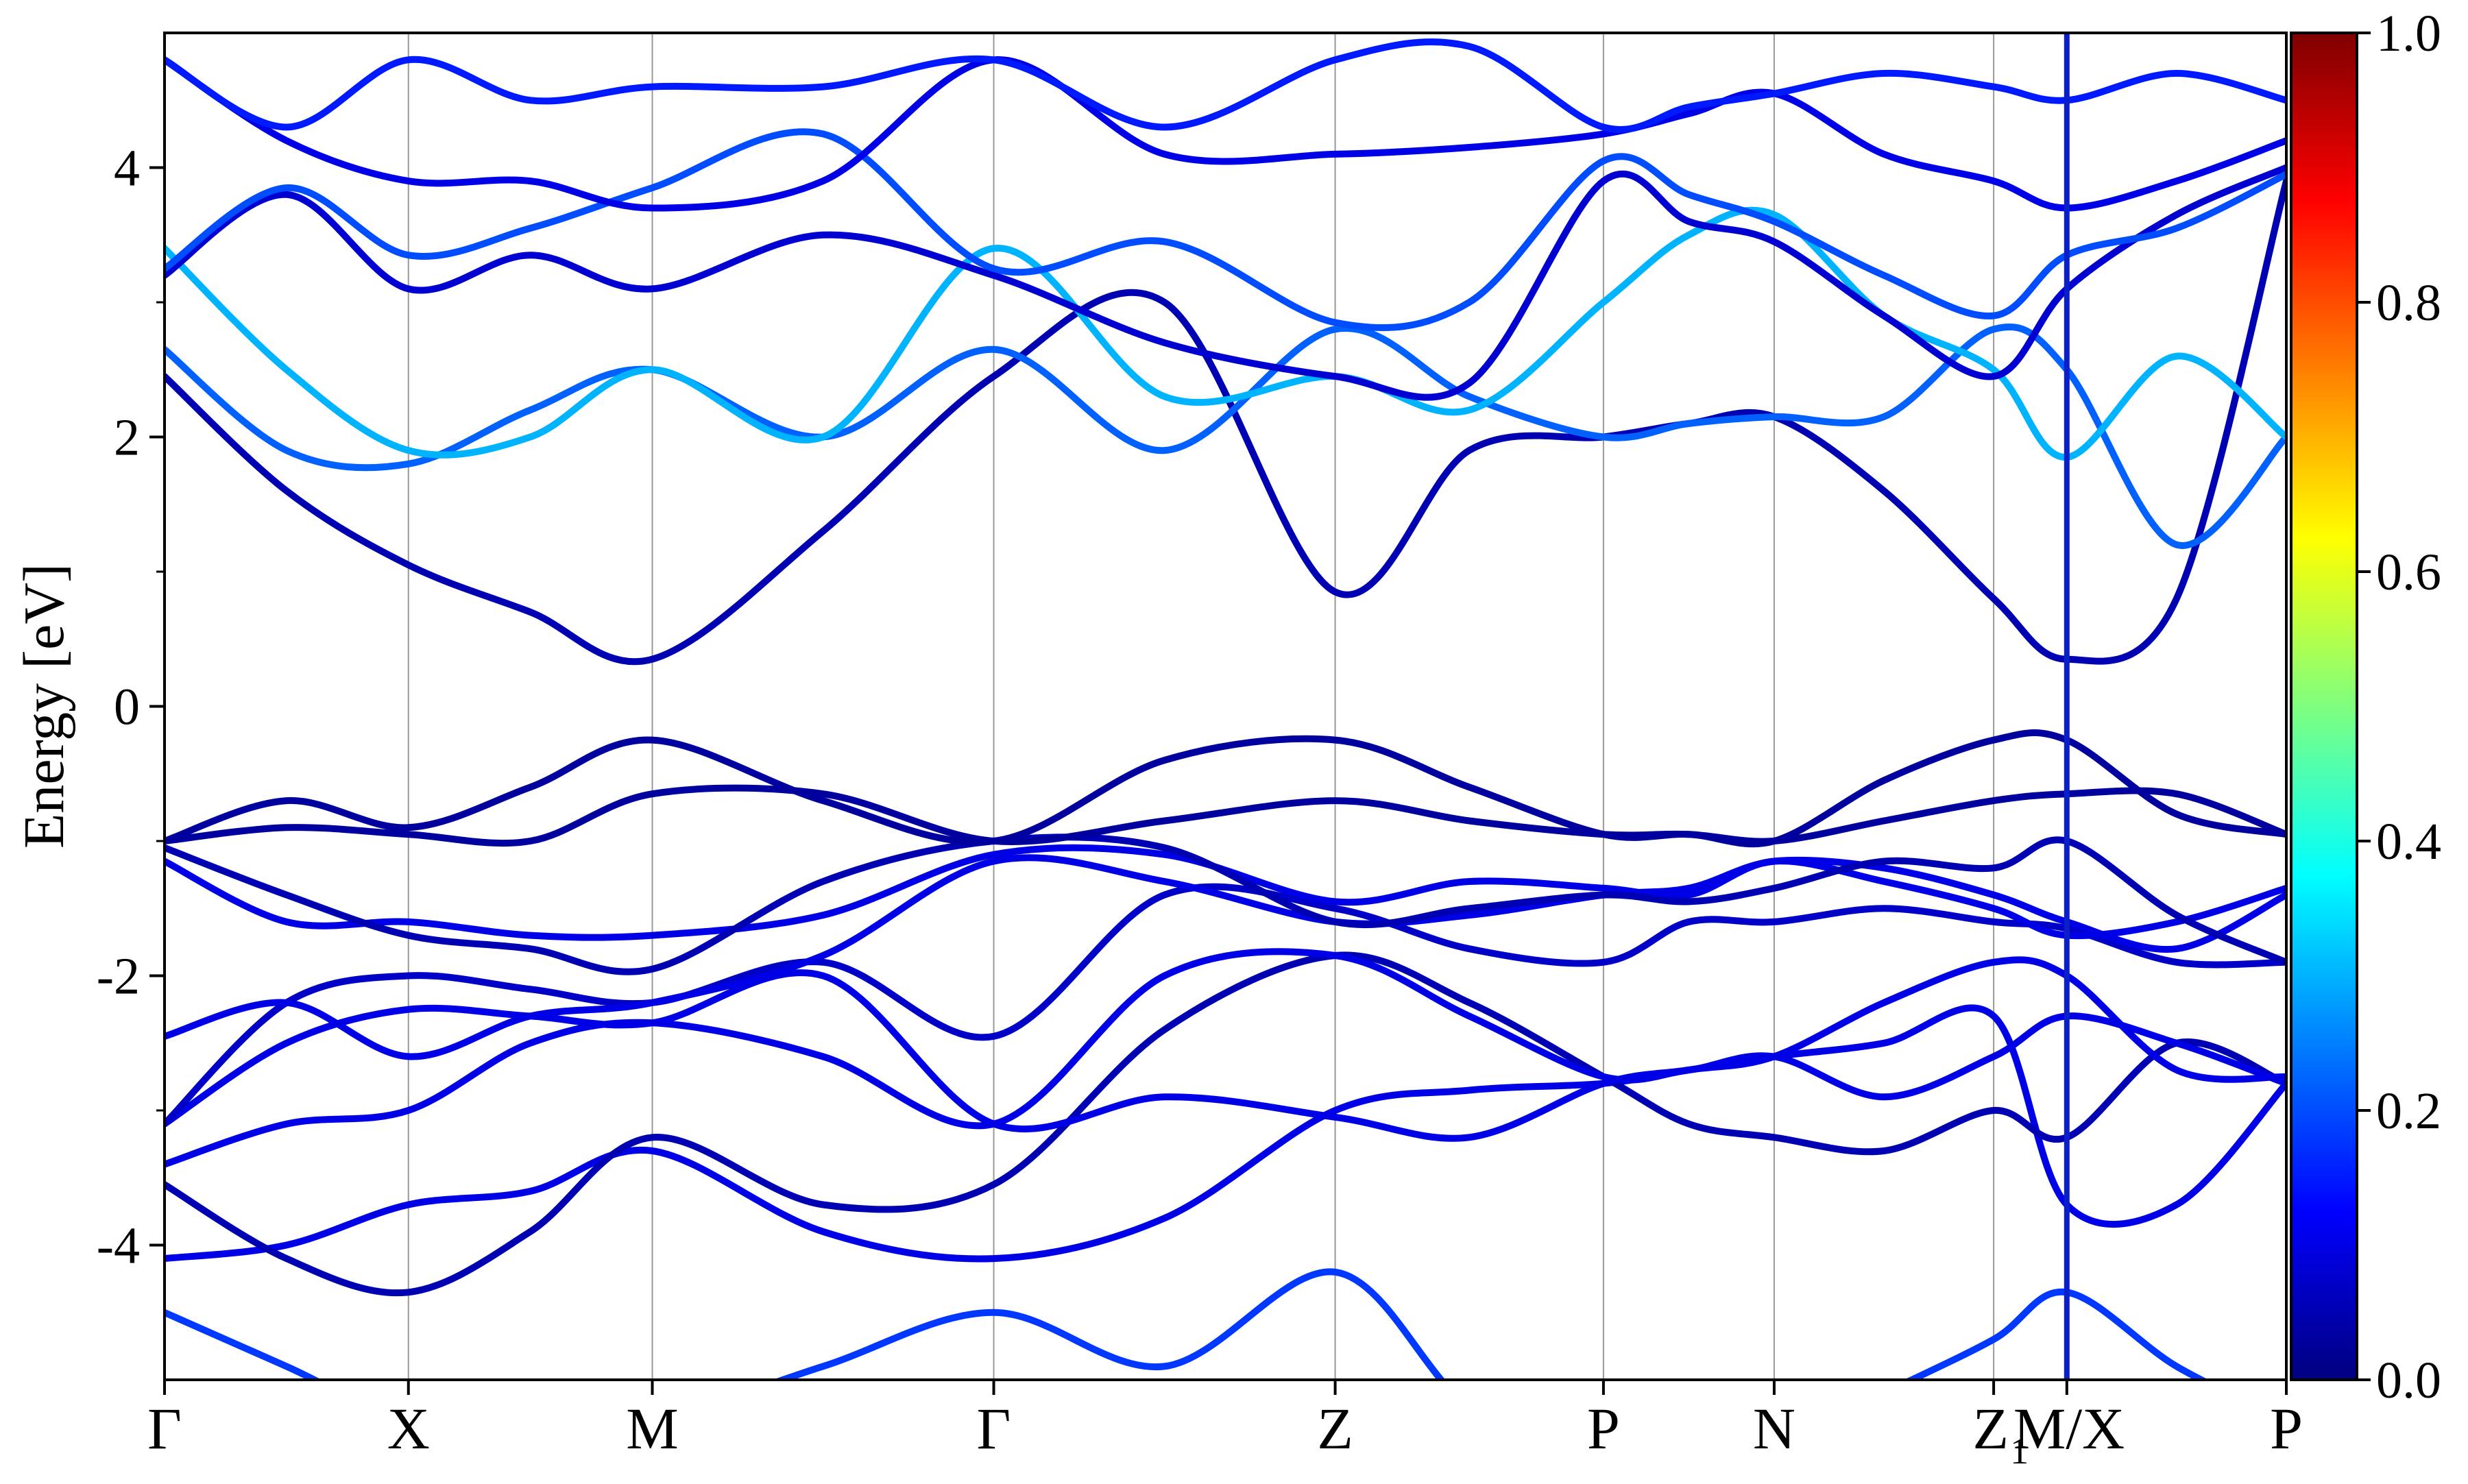 The height and width of the screenshot is (1484, 2468). Describe the element at coordinates (2408, 33) in the screenshot. I see `colorbar-tick-label: 1.0` at that location.